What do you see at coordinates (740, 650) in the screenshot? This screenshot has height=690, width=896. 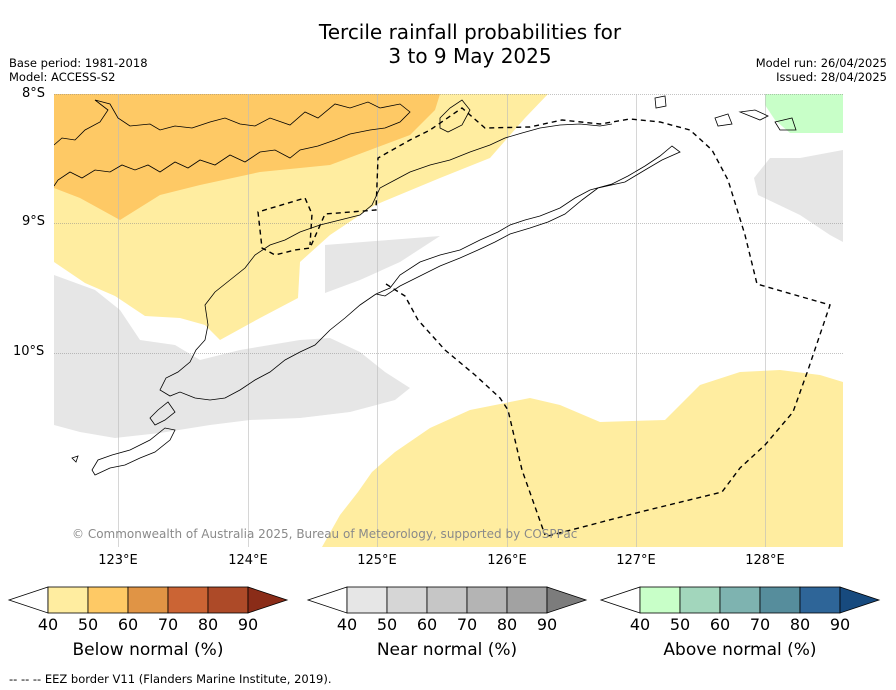 I see `legend-label-above: Above normal (%)` at bounding box center [740, 650].